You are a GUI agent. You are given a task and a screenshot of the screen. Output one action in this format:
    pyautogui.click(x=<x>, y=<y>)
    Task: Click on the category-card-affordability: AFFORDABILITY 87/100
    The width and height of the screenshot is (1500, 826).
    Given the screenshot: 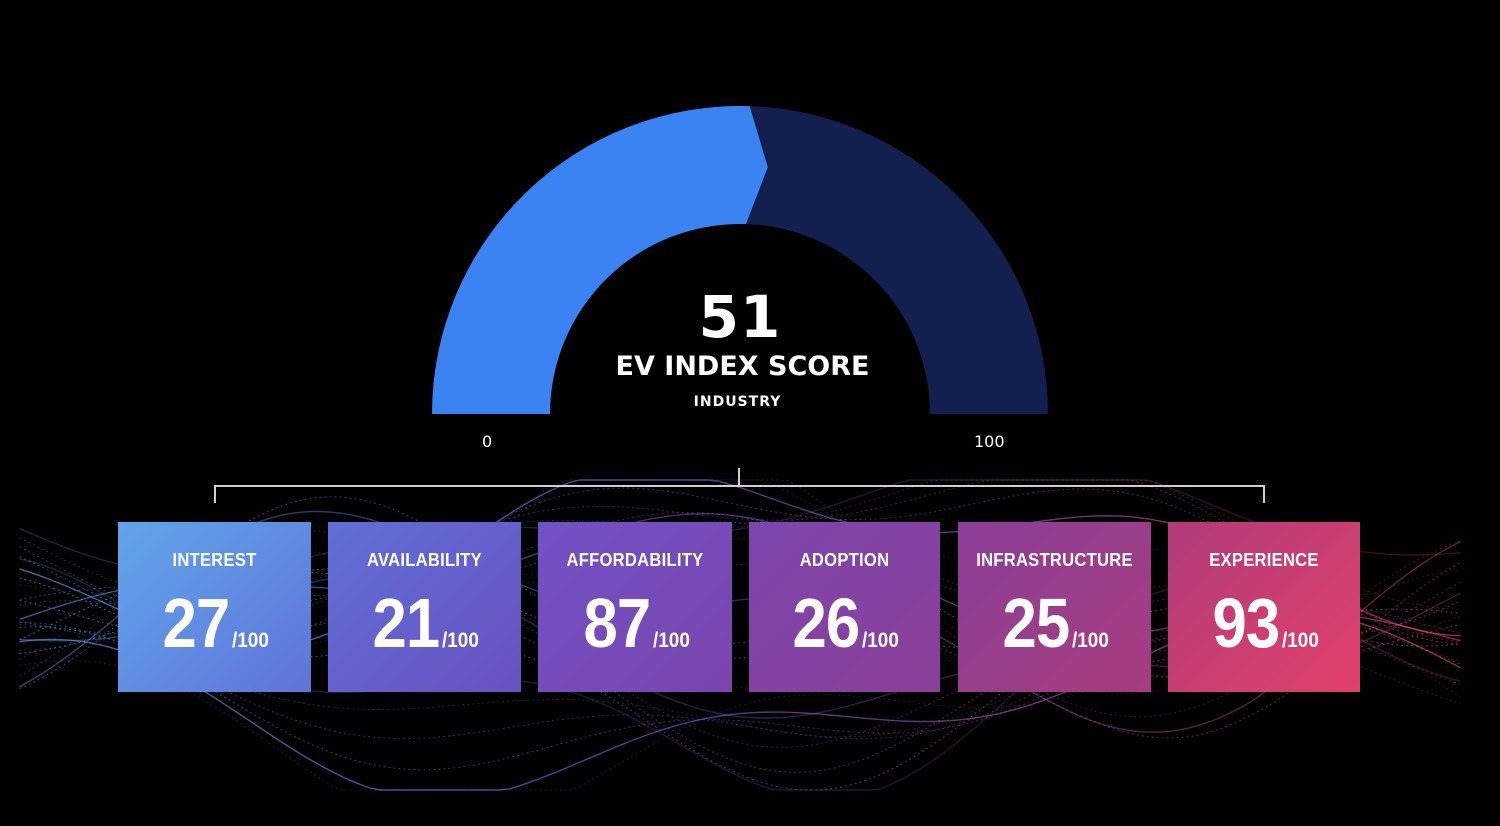 What is the action you would take?
    pyautogui.click(x=635, y=607)
    